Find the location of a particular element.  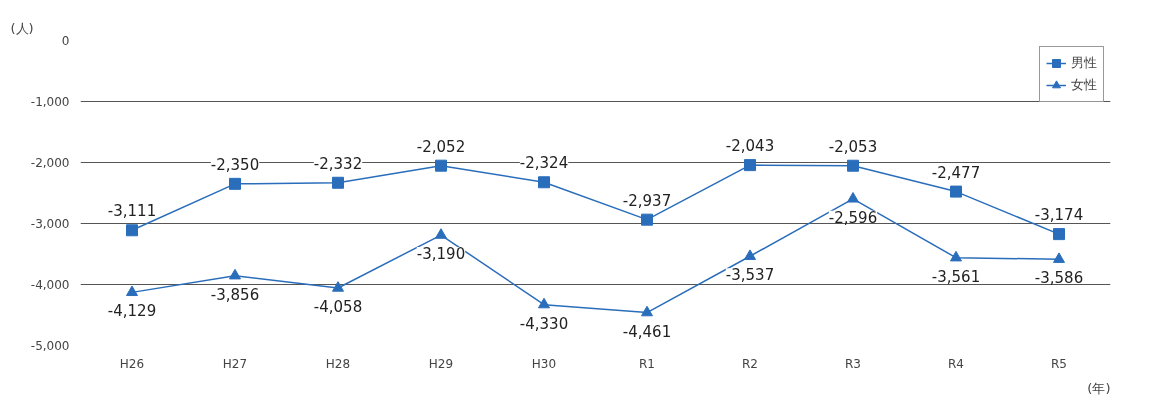

y-tick-label: -2,000 is located at coordinates (50, 163).